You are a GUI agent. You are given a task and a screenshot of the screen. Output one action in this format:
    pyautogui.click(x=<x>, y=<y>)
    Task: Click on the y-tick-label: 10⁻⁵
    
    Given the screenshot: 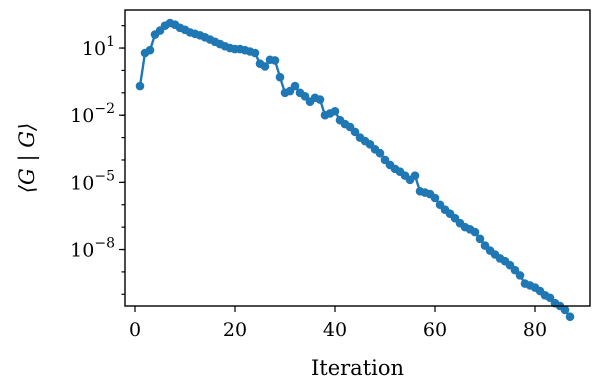 What is the action you would take?
    pyautogui.click(x=92, y=181)
    